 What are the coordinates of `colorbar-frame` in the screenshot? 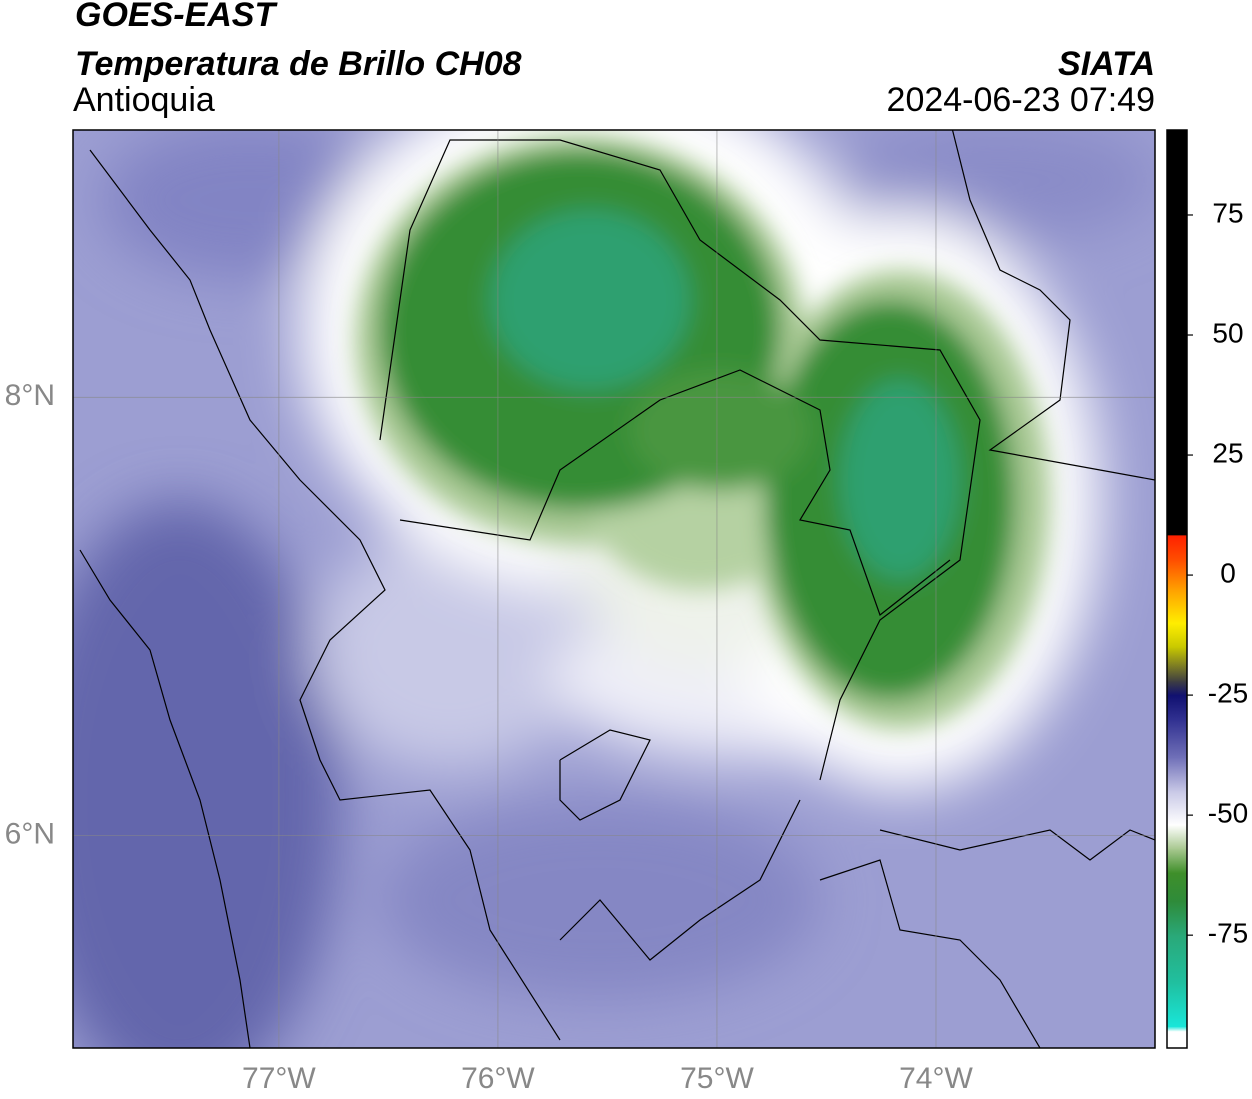 It's located at (1177, 589).